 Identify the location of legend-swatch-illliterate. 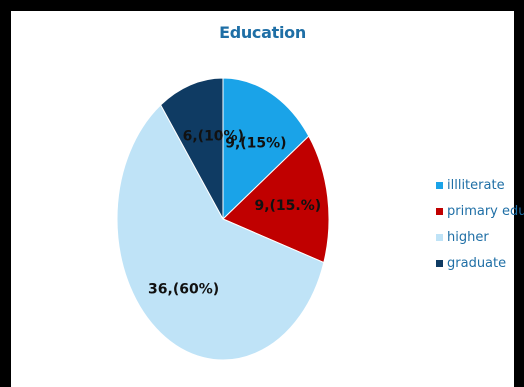
(439, 185).